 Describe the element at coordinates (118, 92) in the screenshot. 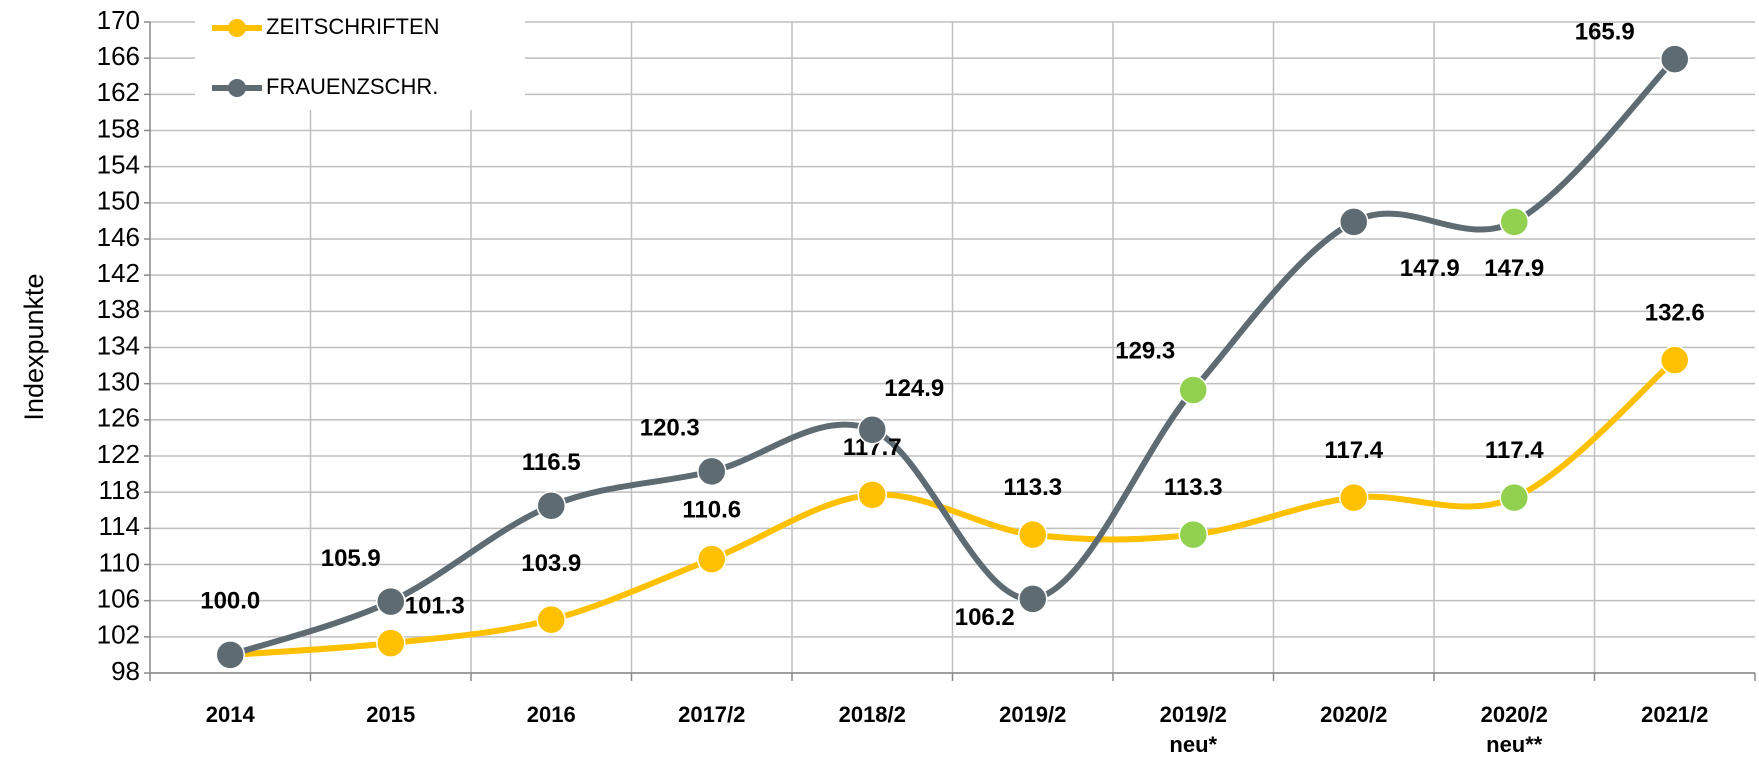

I see `y-tick-label: 162` at that location.